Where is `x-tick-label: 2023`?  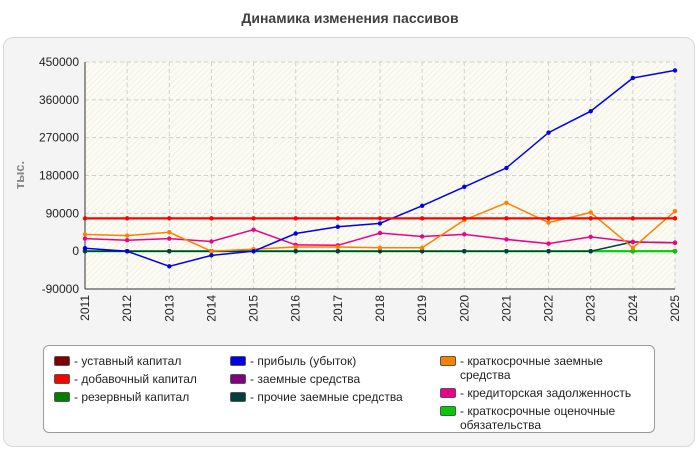
x-tick-label: 2023 is located at coordinates (591, 308).